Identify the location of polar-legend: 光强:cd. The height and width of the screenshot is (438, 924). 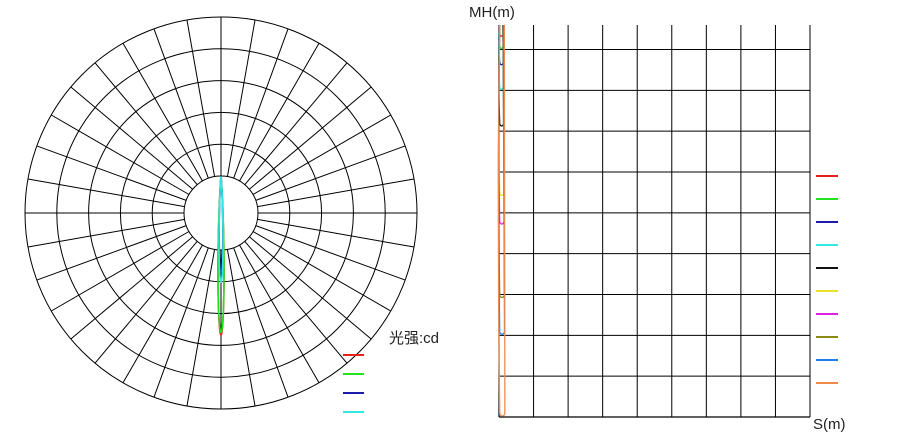
(391, 371).